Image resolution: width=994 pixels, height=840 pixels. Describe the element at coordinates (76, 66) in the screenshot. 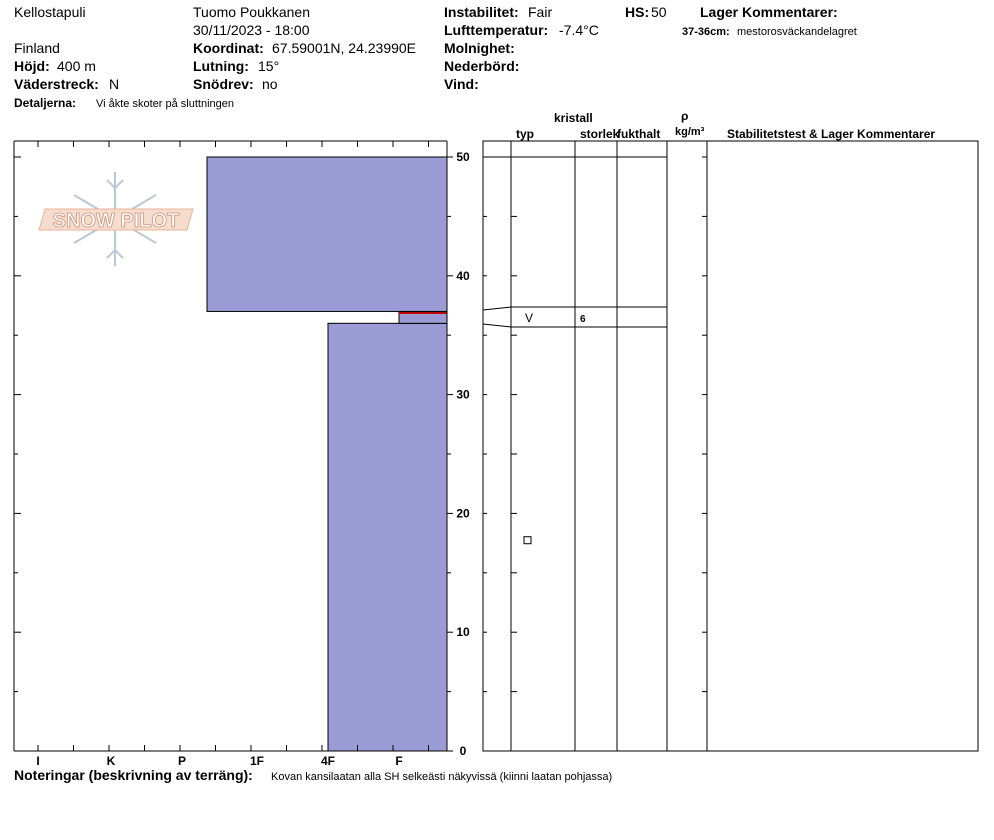

I see `elevation-value: 400 m` at that location.